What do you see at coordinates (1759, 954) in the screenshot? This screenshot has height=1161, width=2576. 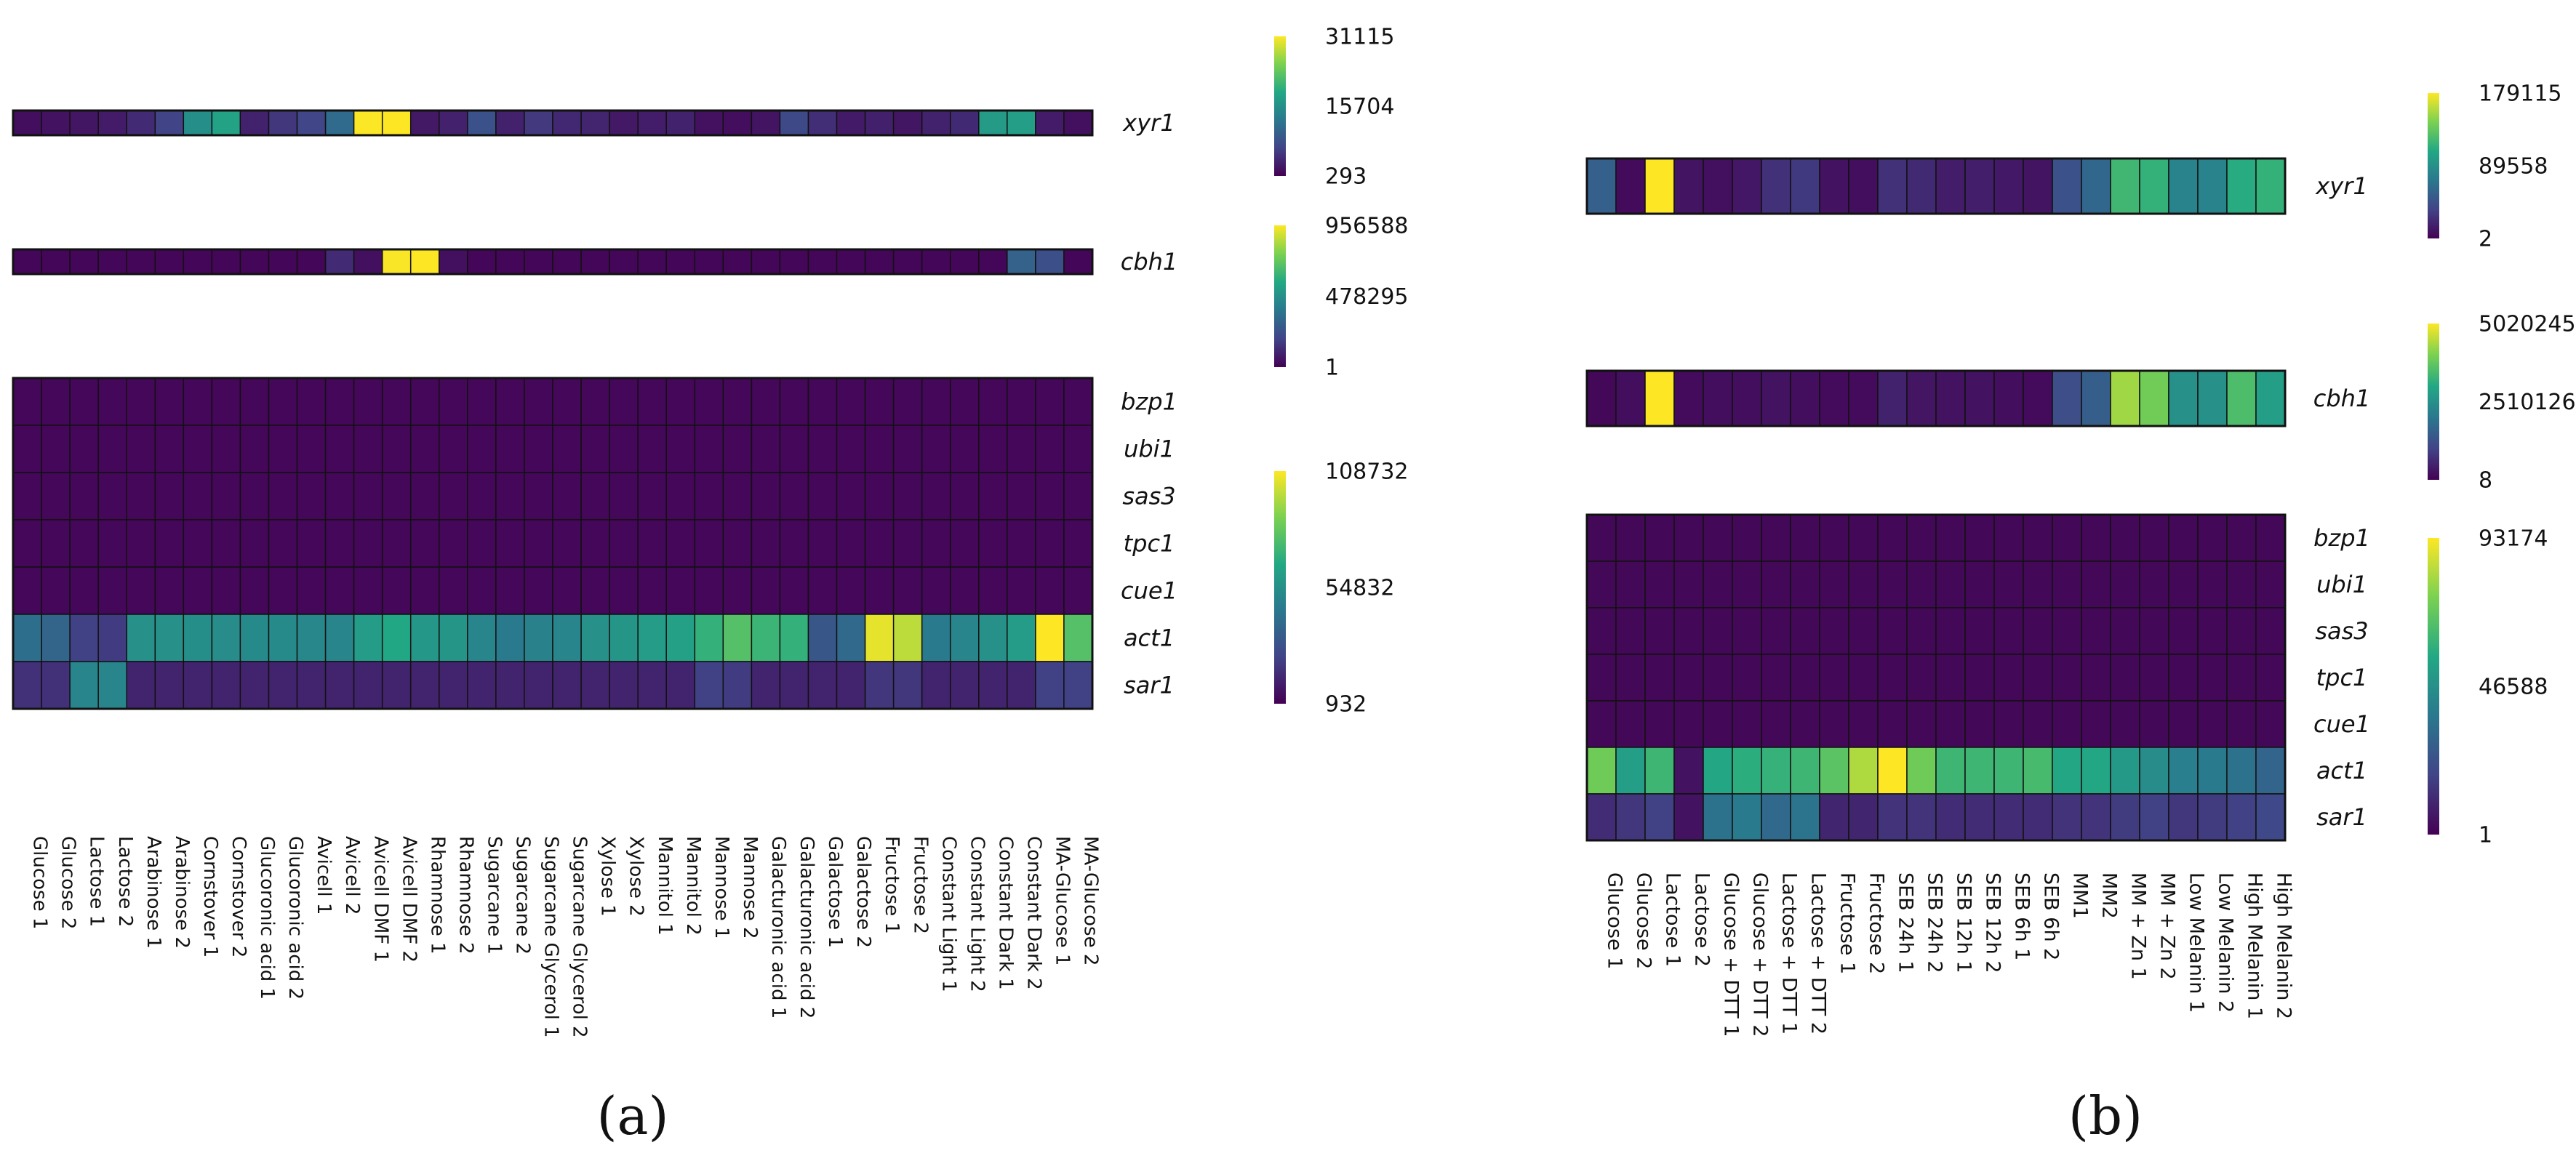 I see `sample-label: Glucose + DTT 2` at bounding box center [1759, 954].